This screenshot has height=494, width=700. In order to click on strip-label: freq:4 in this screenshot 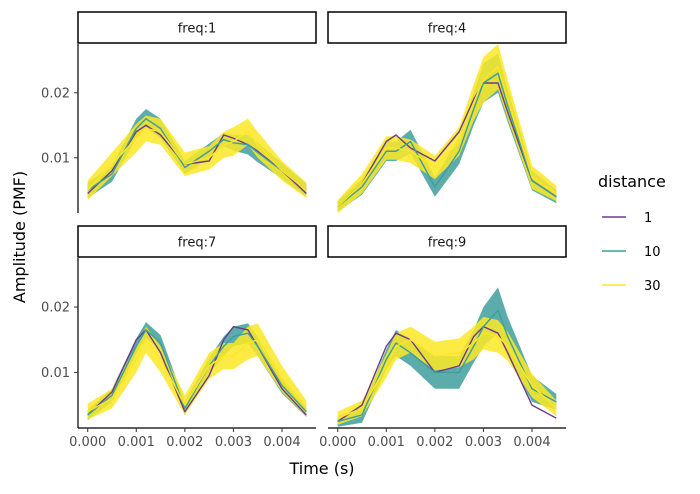, I will do `click(447, 29)`.